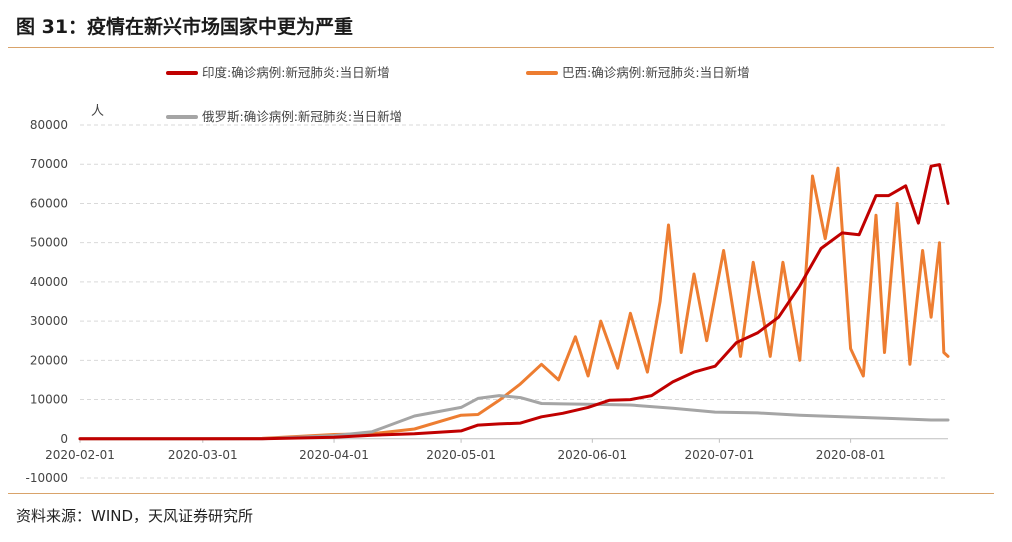  Describe the element at coordinates (334, 455) in the screenshot. I see `x-tick-label: 2020-04-01` at that location.